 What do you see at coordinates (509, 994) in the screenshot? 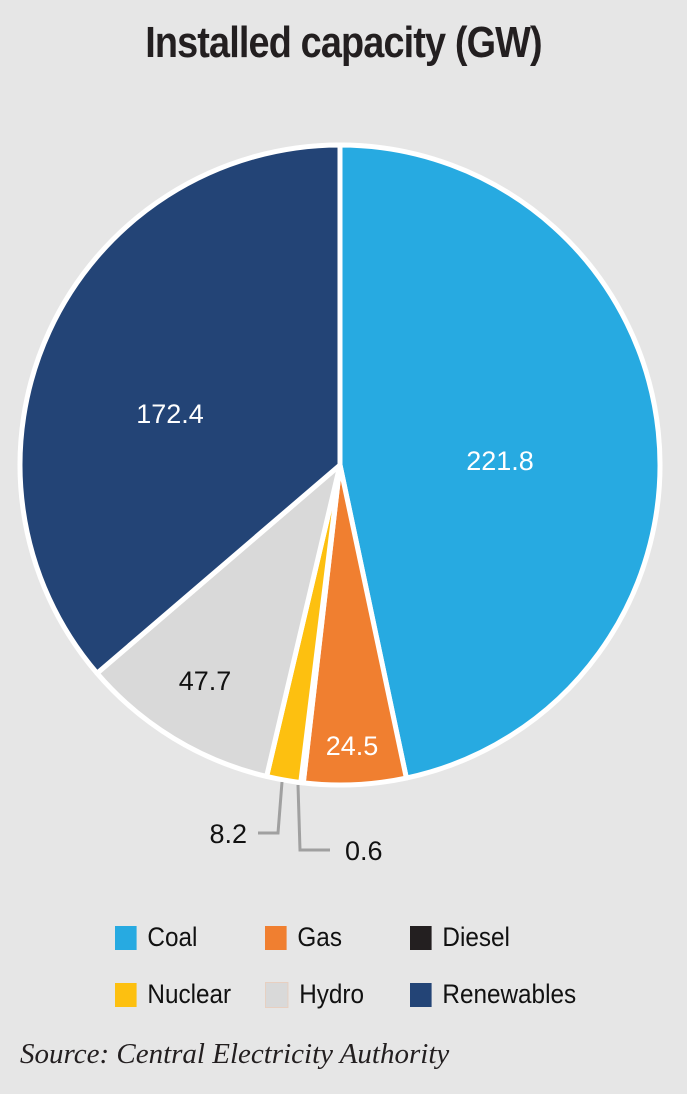
I see `legend-label: Renewables` at bounding box center [509, 994].